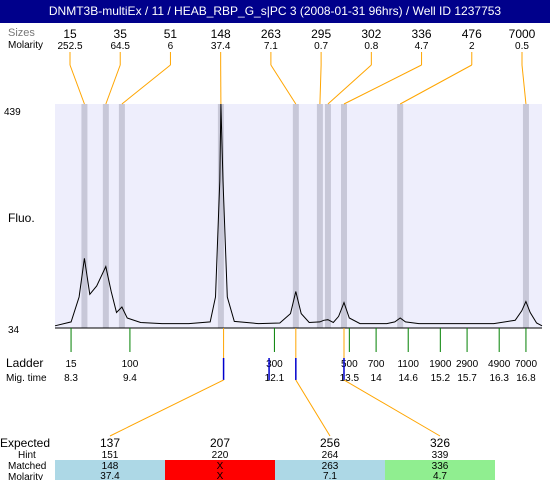 This screenshot has width=550, height=480. Describe the element at coordinates (330, 455) in the screenshot. I see `hint-size-label: 264` at that location.